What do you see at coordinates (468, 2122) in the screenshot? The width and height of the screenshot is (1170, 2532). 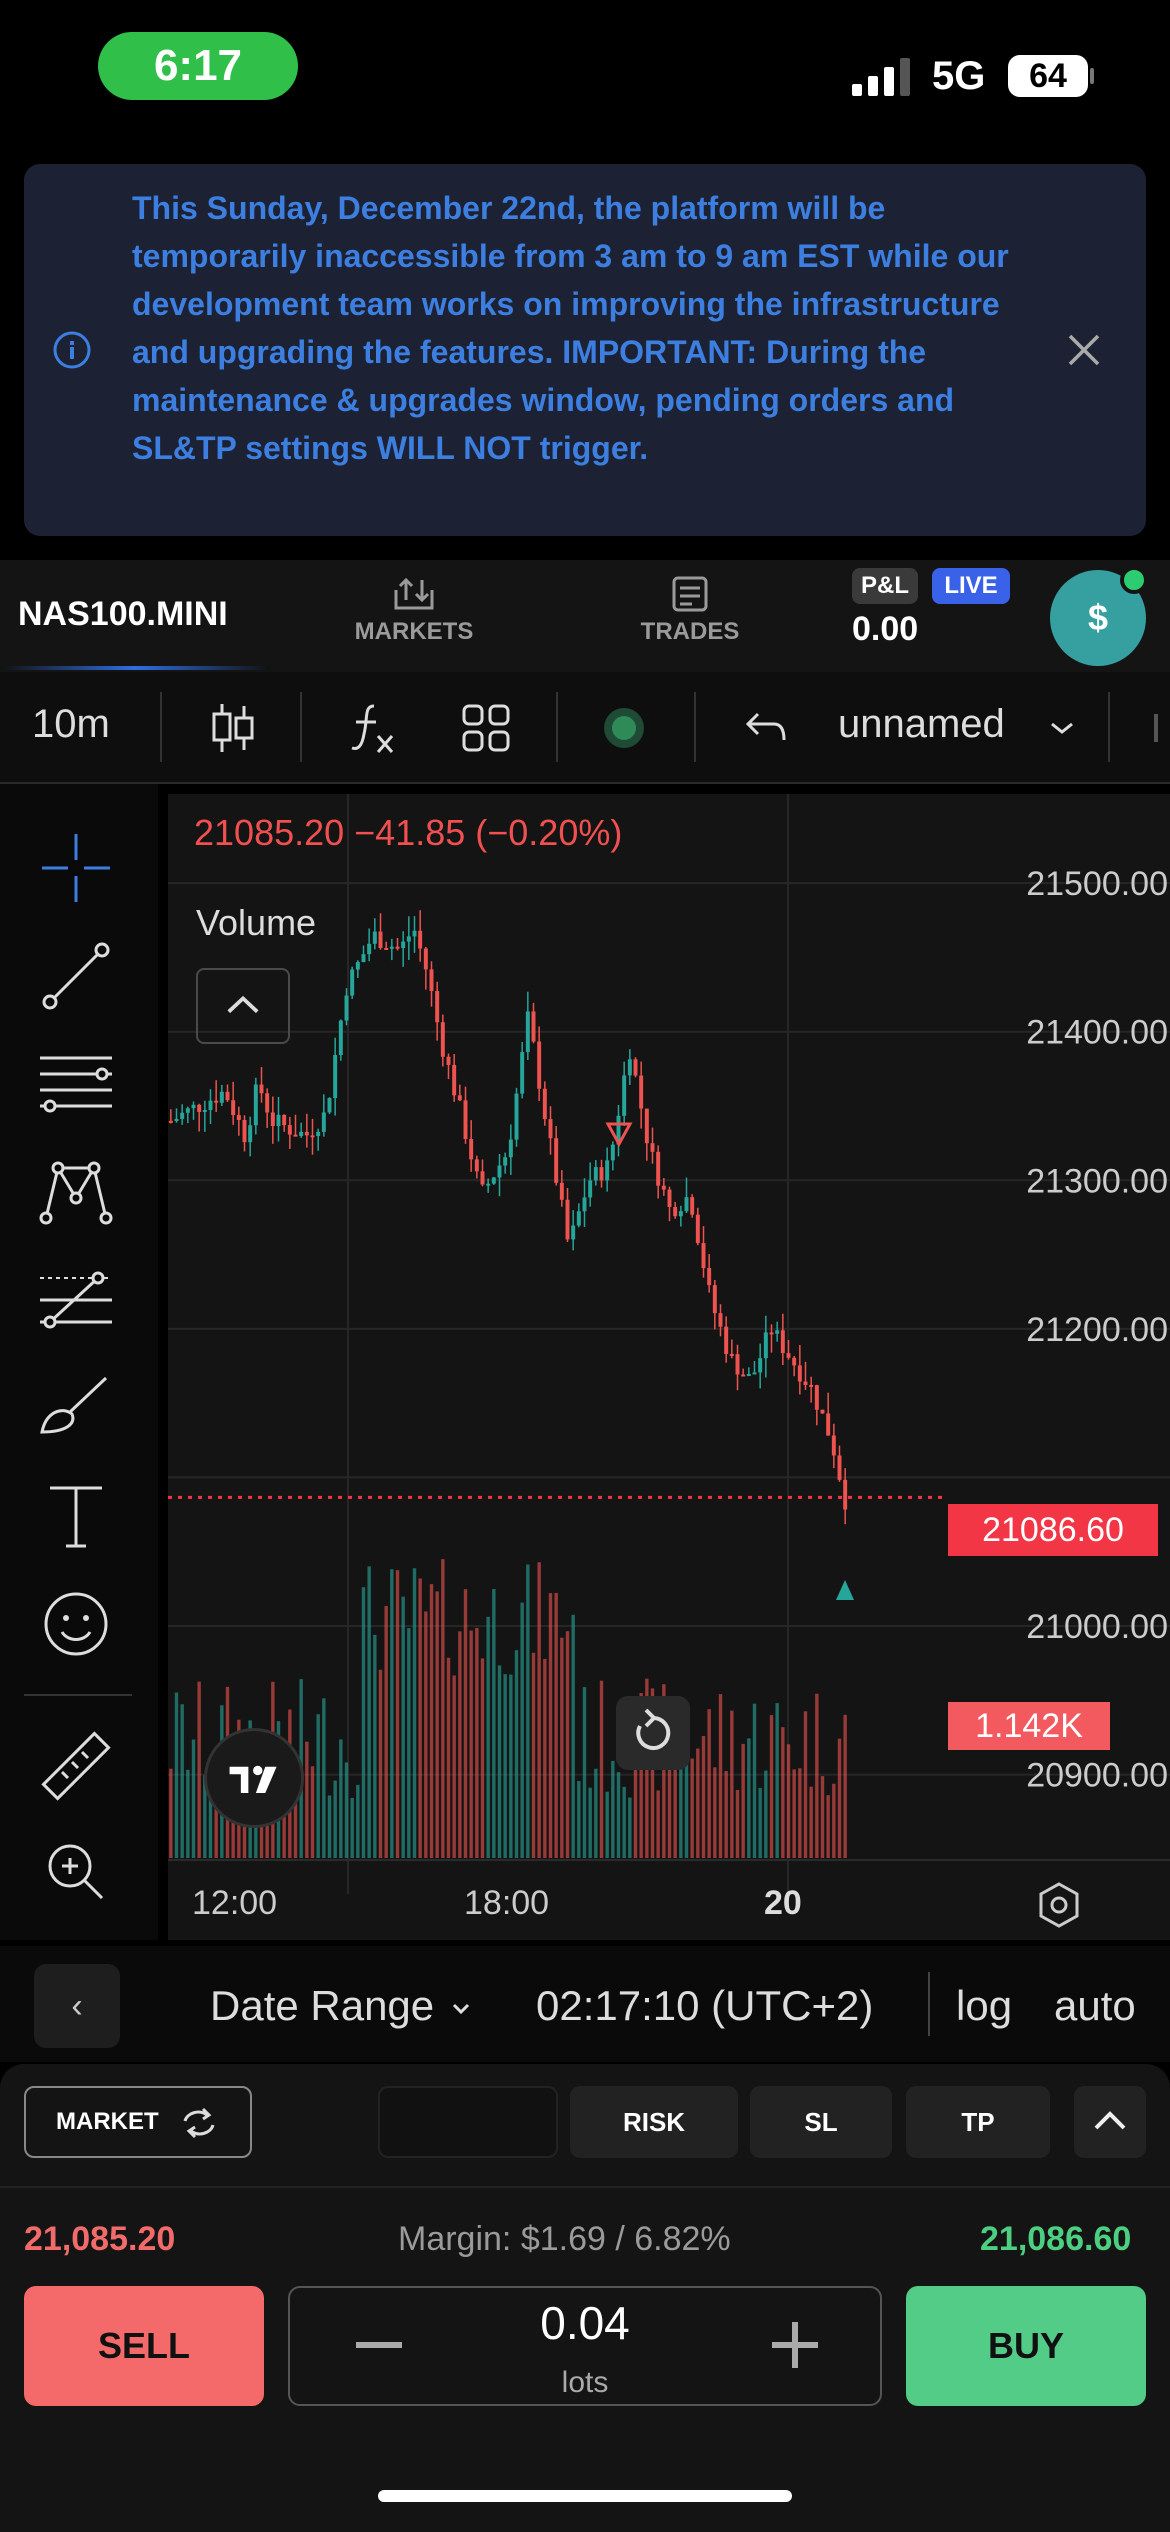 I see `price-input` at bounding box center [468, 2122].